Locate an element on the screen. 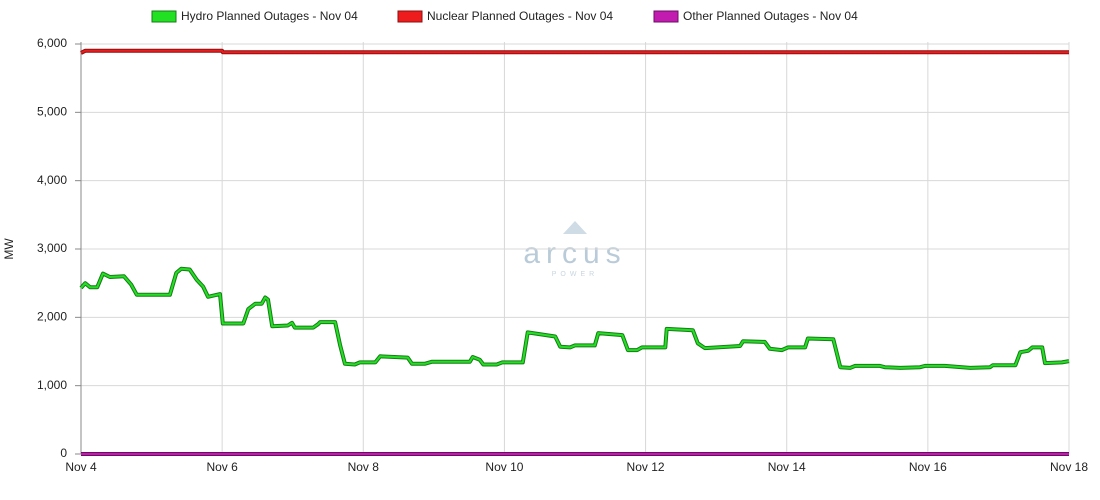 Image resolution: width=1100 pixels, height=500 pixels. watermark-sub: POWER is located at coordinates (575, 274).